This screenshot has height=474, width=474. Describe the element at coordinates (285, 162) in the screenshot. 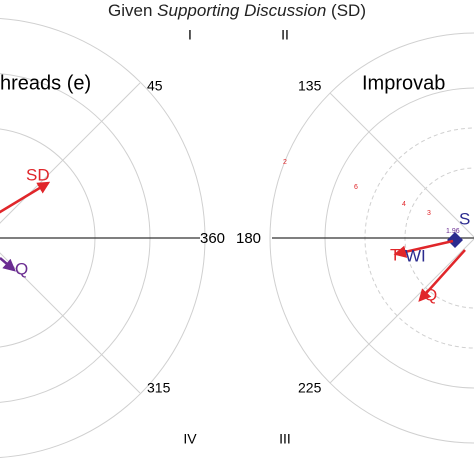

I see `radial-label: 2` at that location.